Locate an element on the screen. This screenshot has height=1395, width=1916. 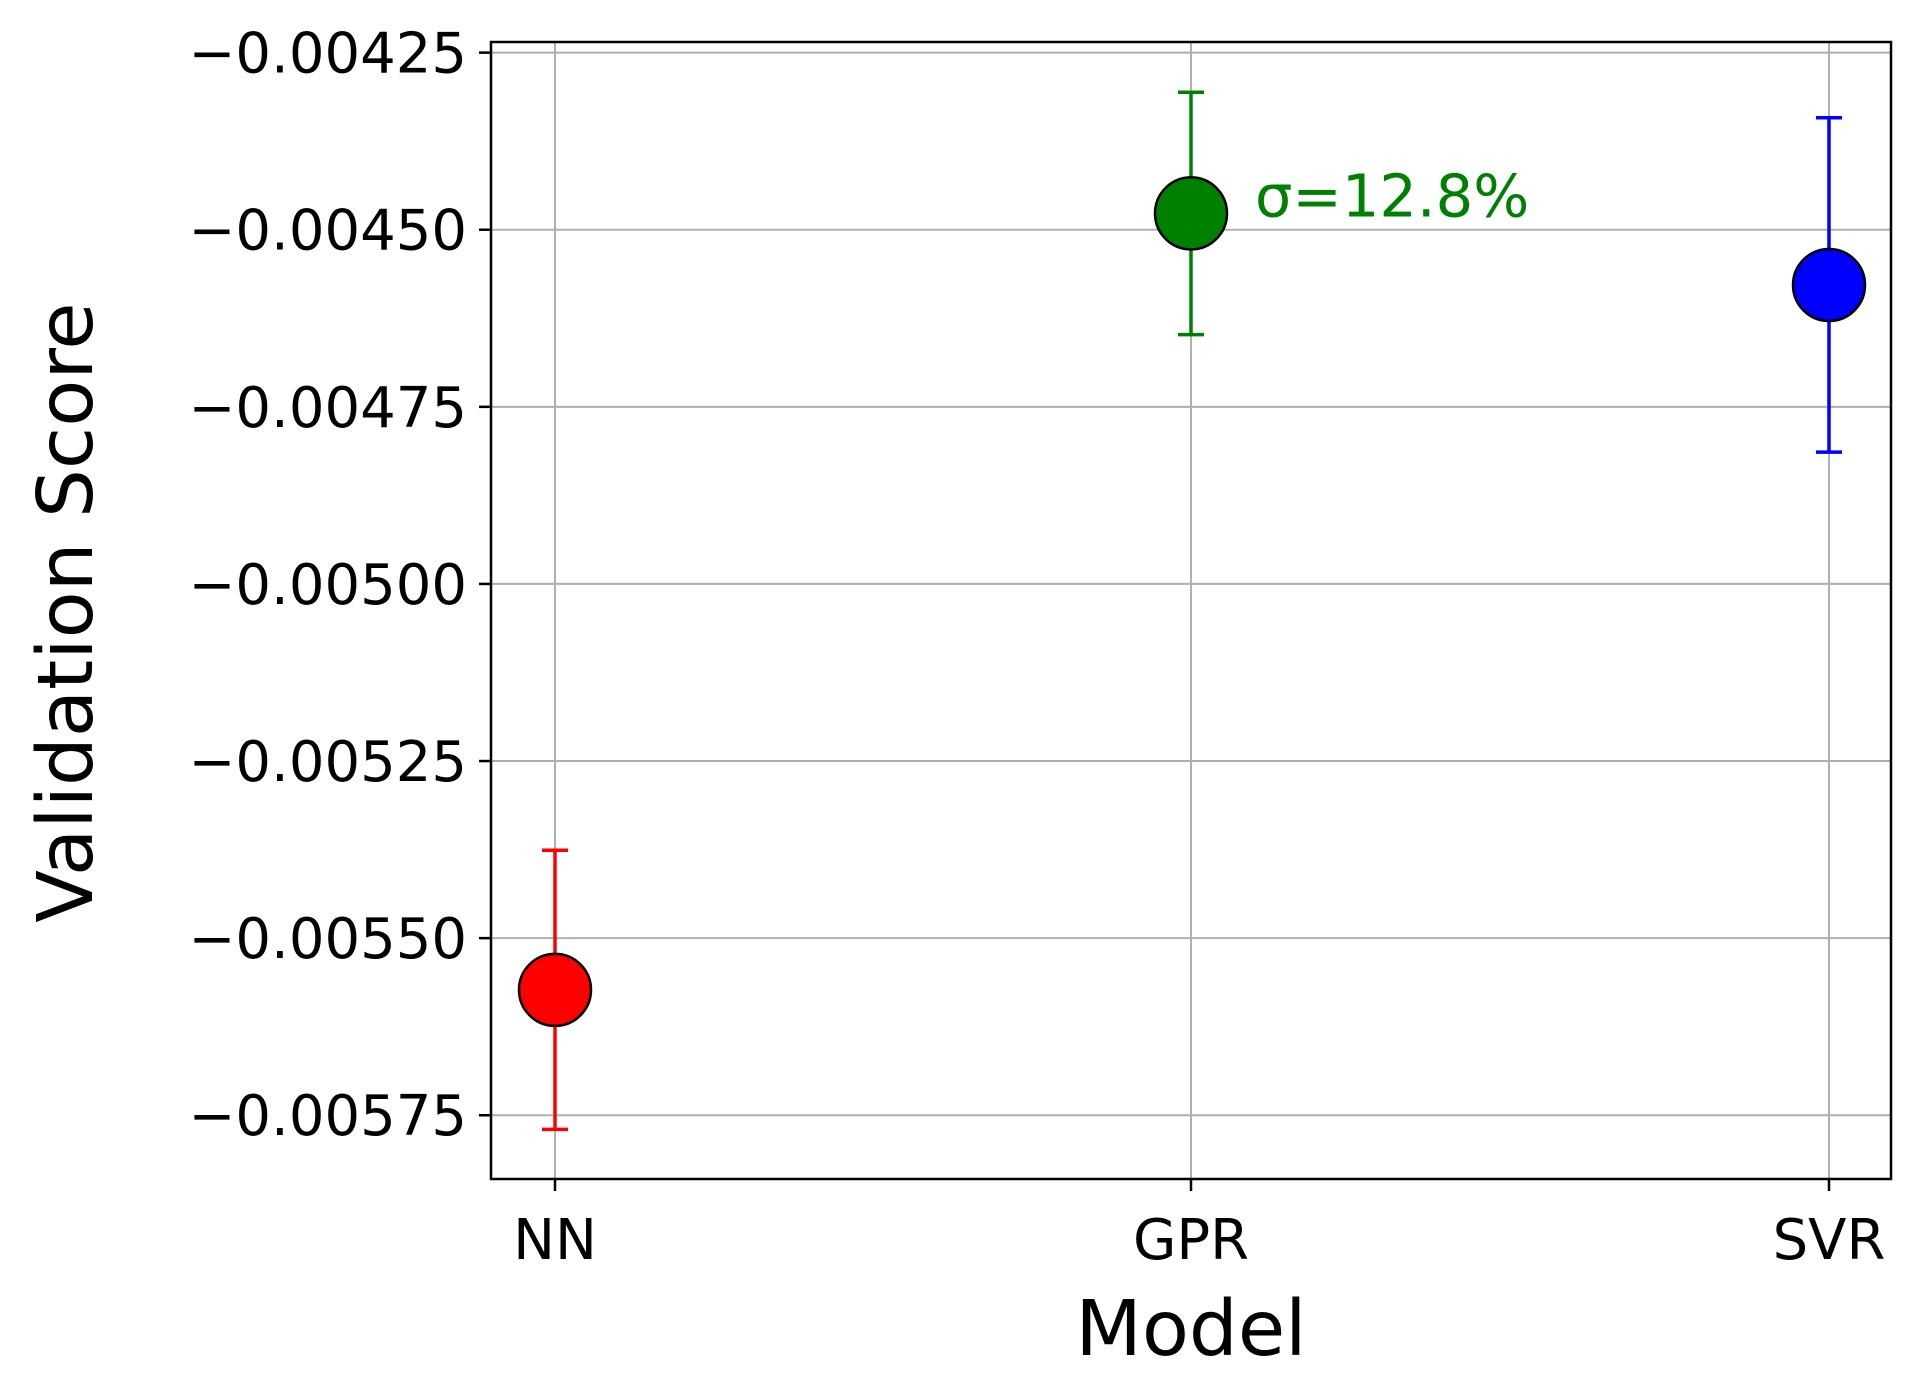
data-point-nn is located at coordinates (555, 990).